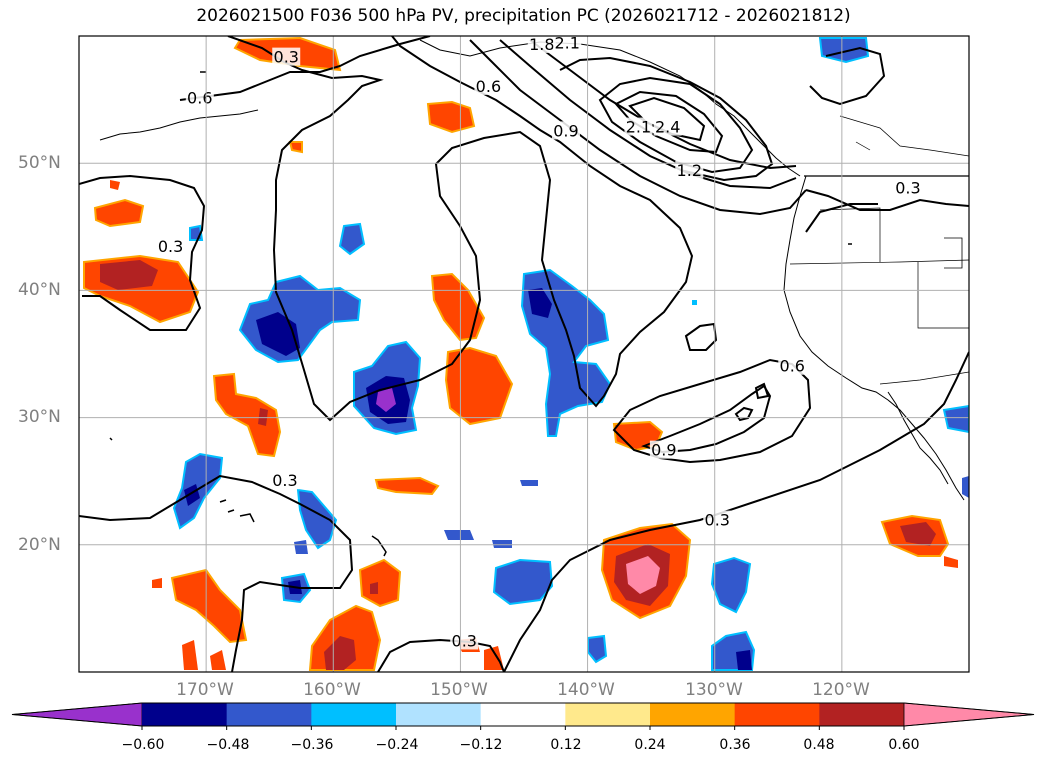  I want to click on lon-tick-label: 150°W, so click(459, 690).